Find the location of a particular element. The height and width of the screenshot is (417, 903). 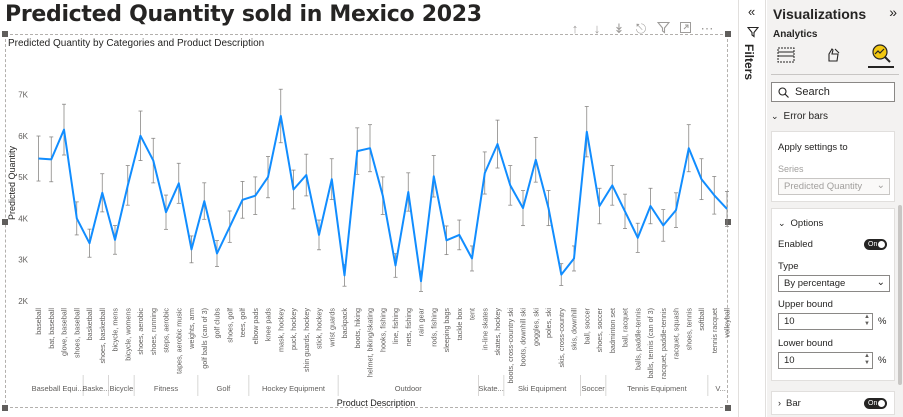

x-tick-label: tennis racquet is located at coordinates (714, 330).